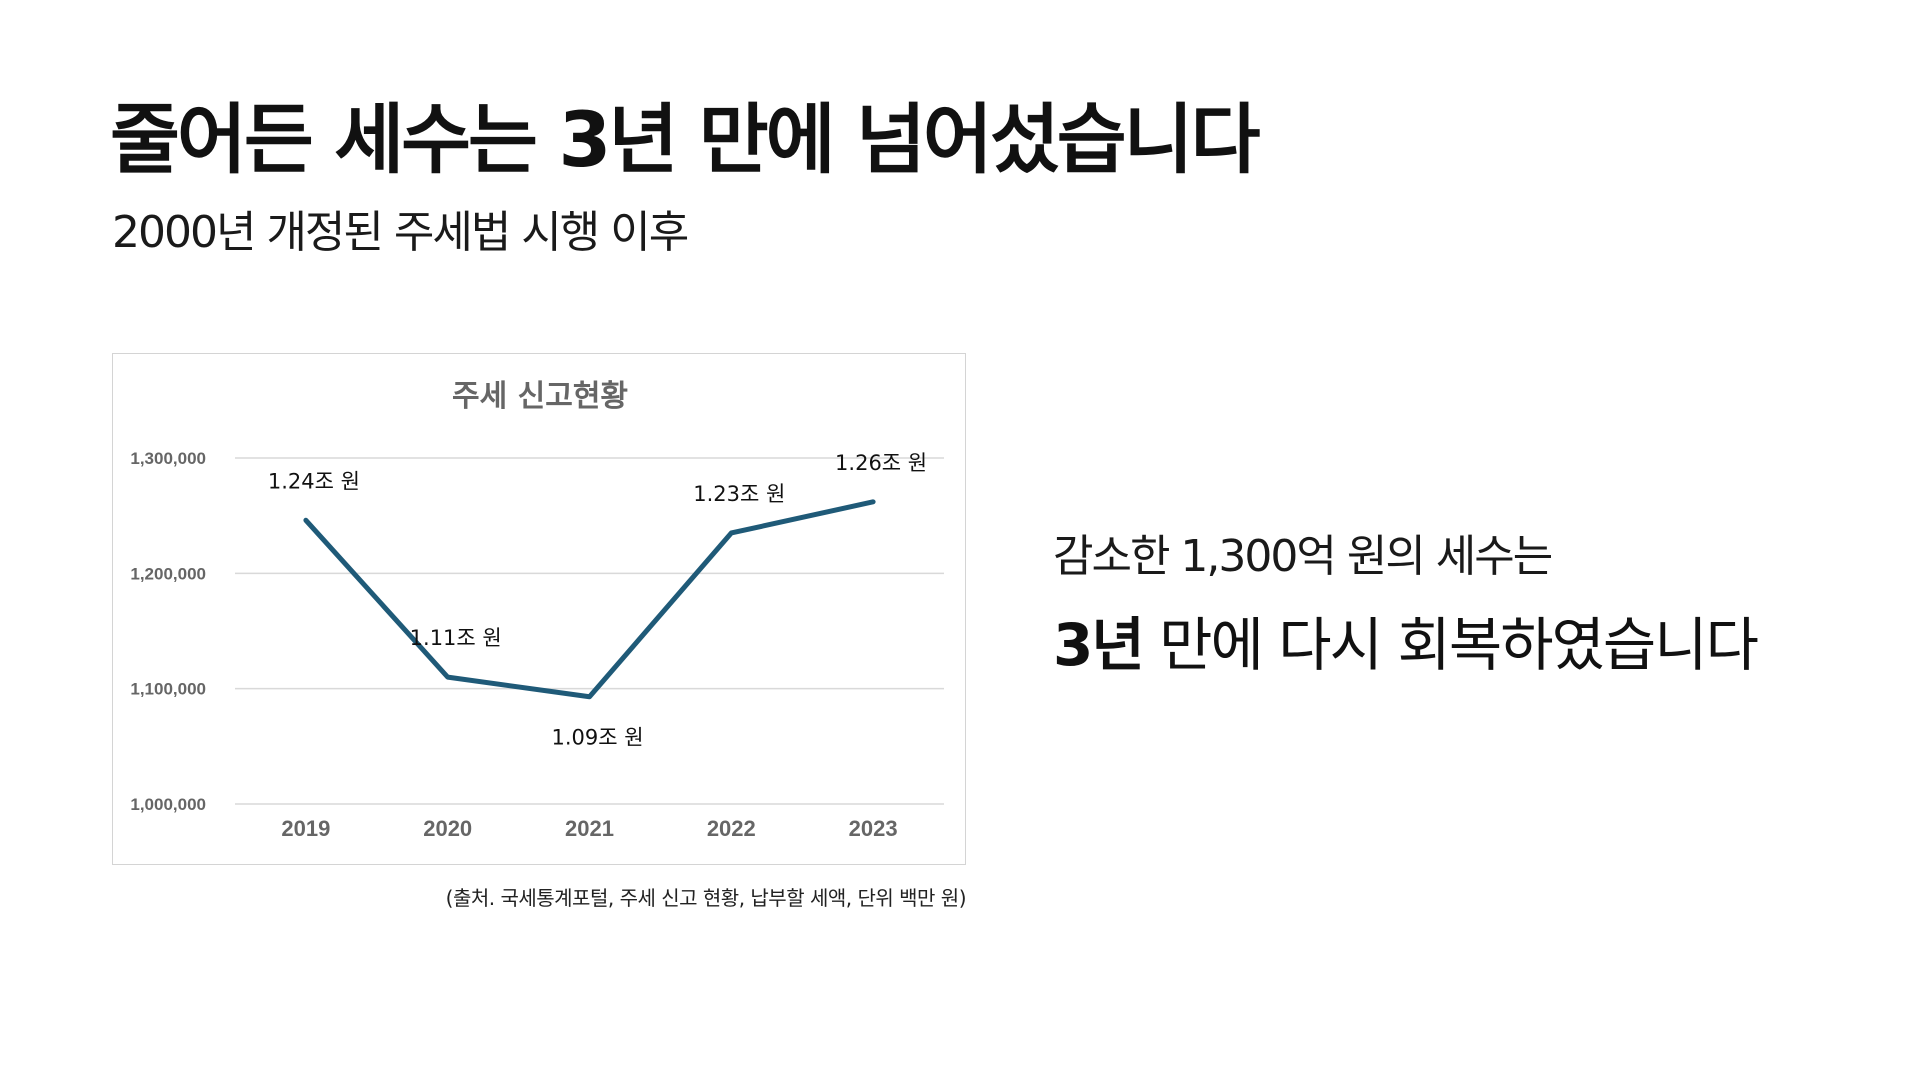  Describe the element at coordinates (731, 828) in the screenshot. I see `x-tick-label: 2022` at that location.